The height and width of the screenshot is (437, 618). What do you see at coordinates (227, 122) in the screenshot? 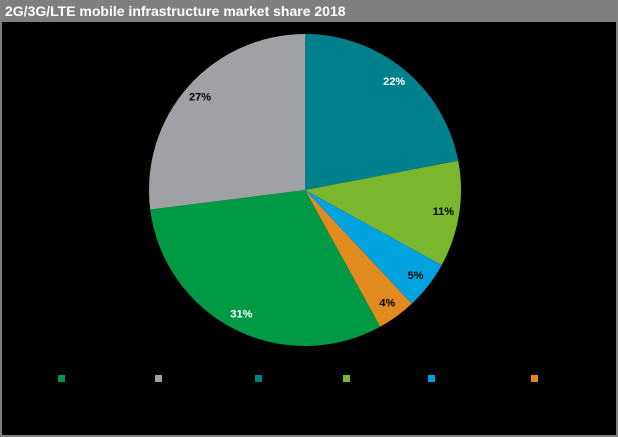
I see `pie-slice-27pct` at bounding box center [227, 122].